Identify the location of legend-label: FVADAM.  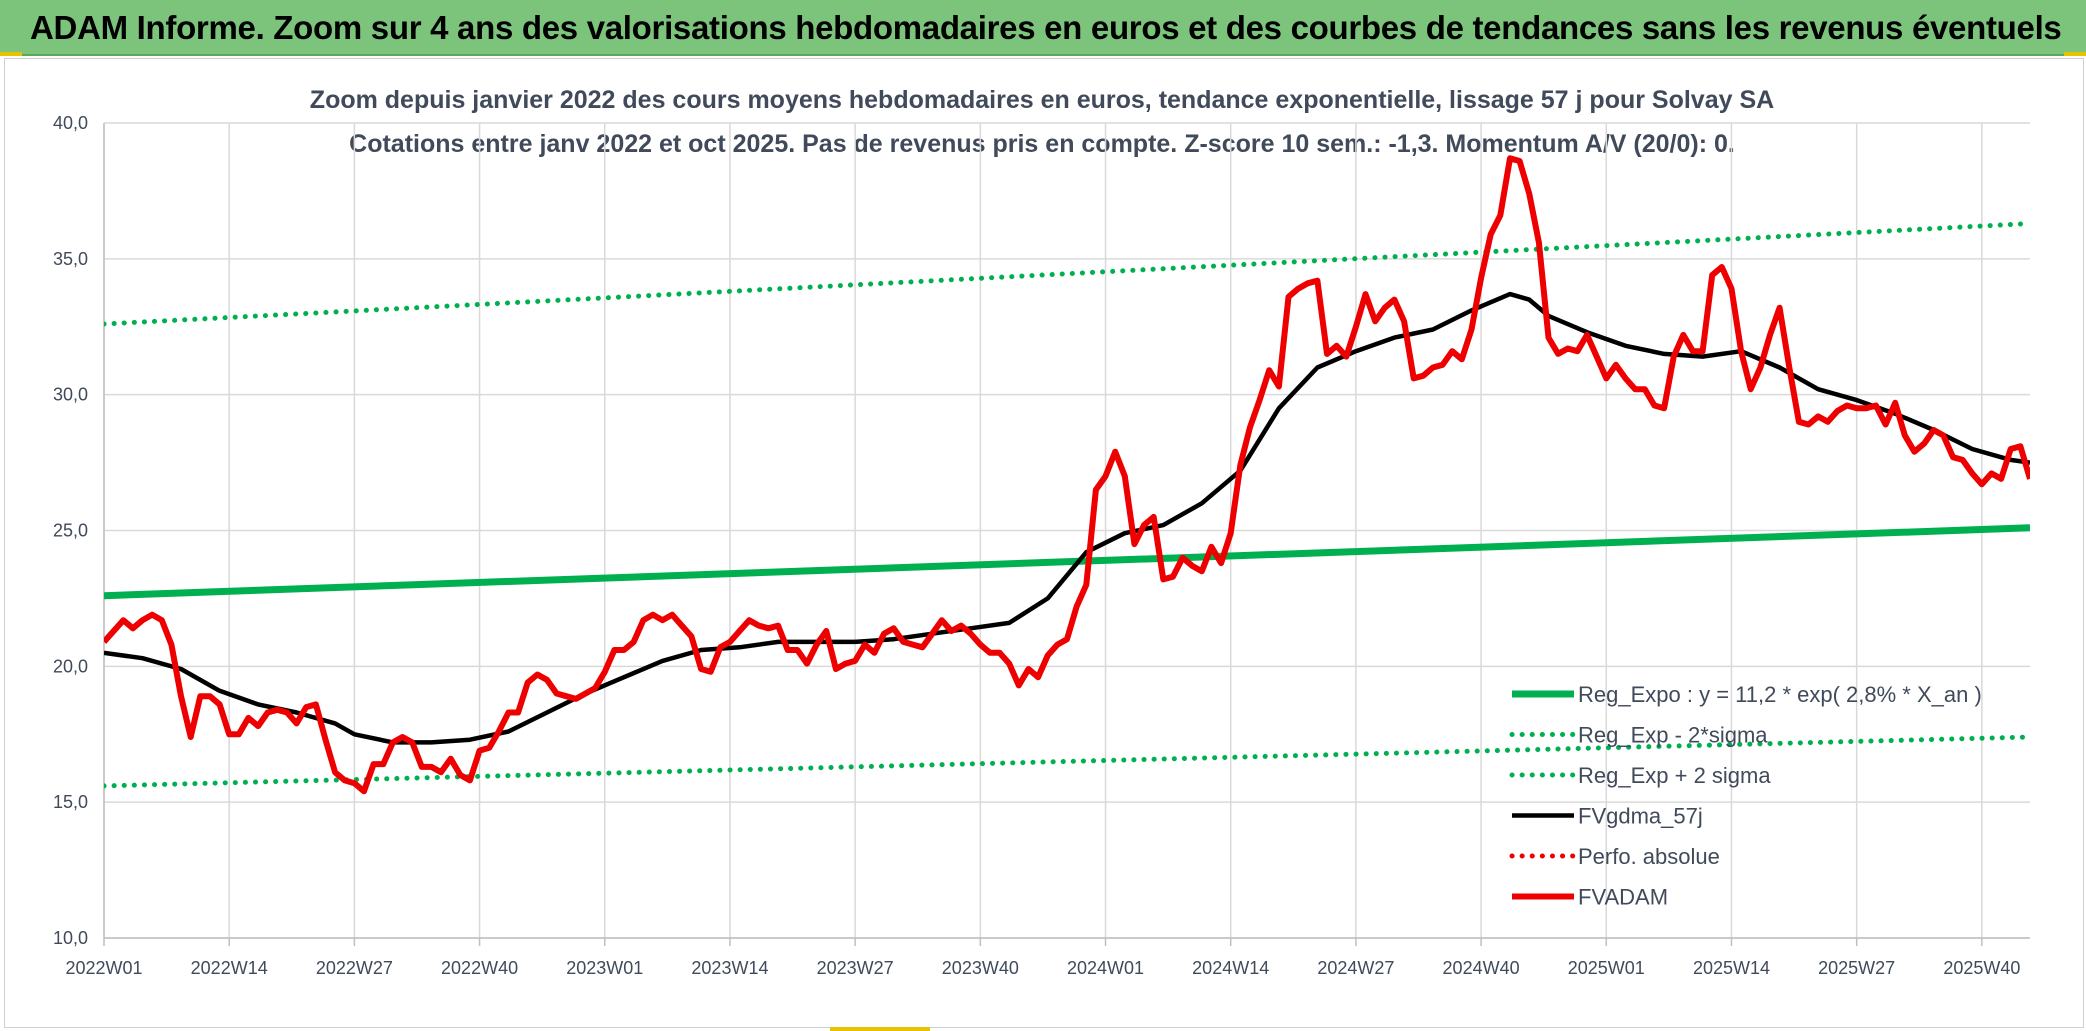
(1623, 897).